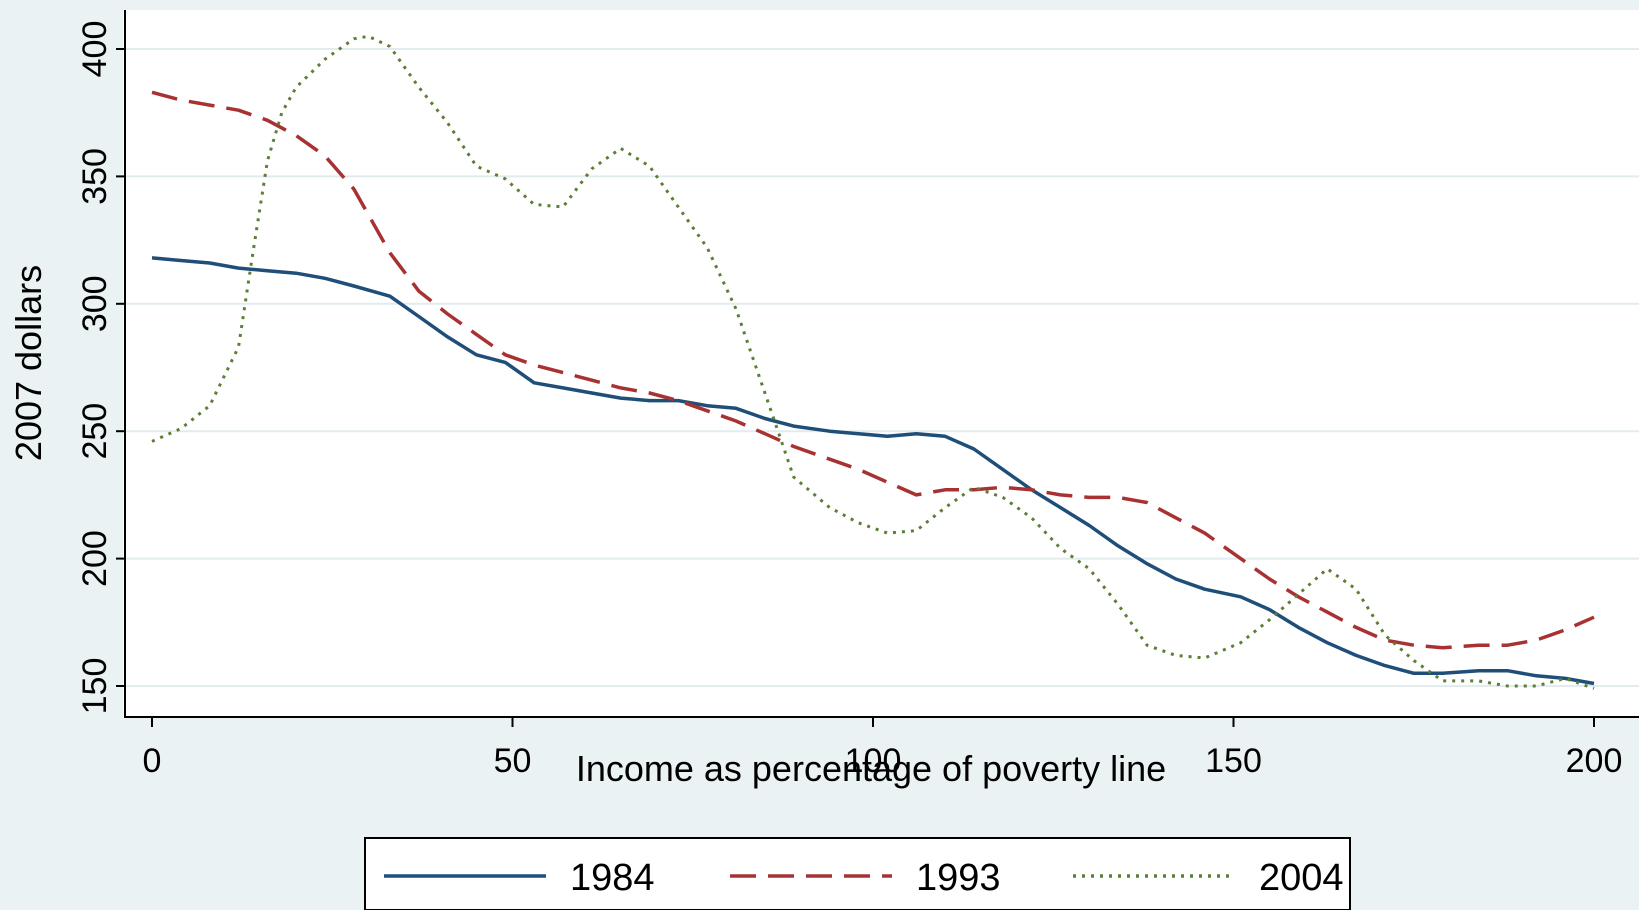  I want to click on x-tick-label: 200, so click(1594, 761).